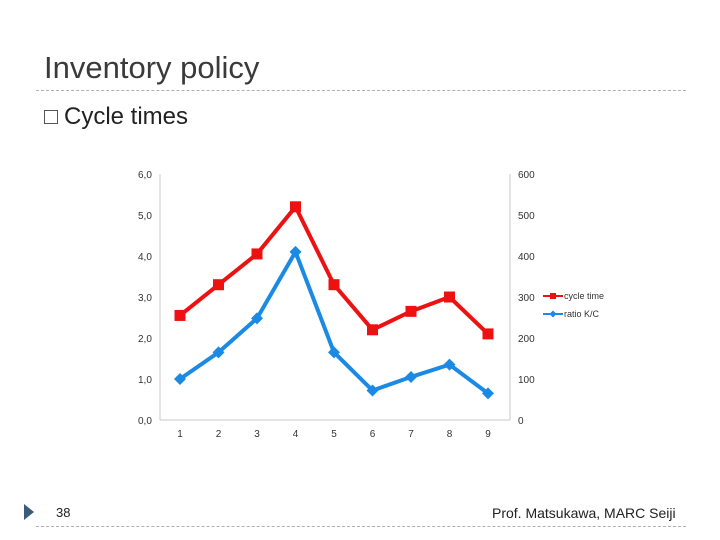 This screenshot has height=540, width=720. I want to click on bullet-item: Cycle times, so click(116, 117).